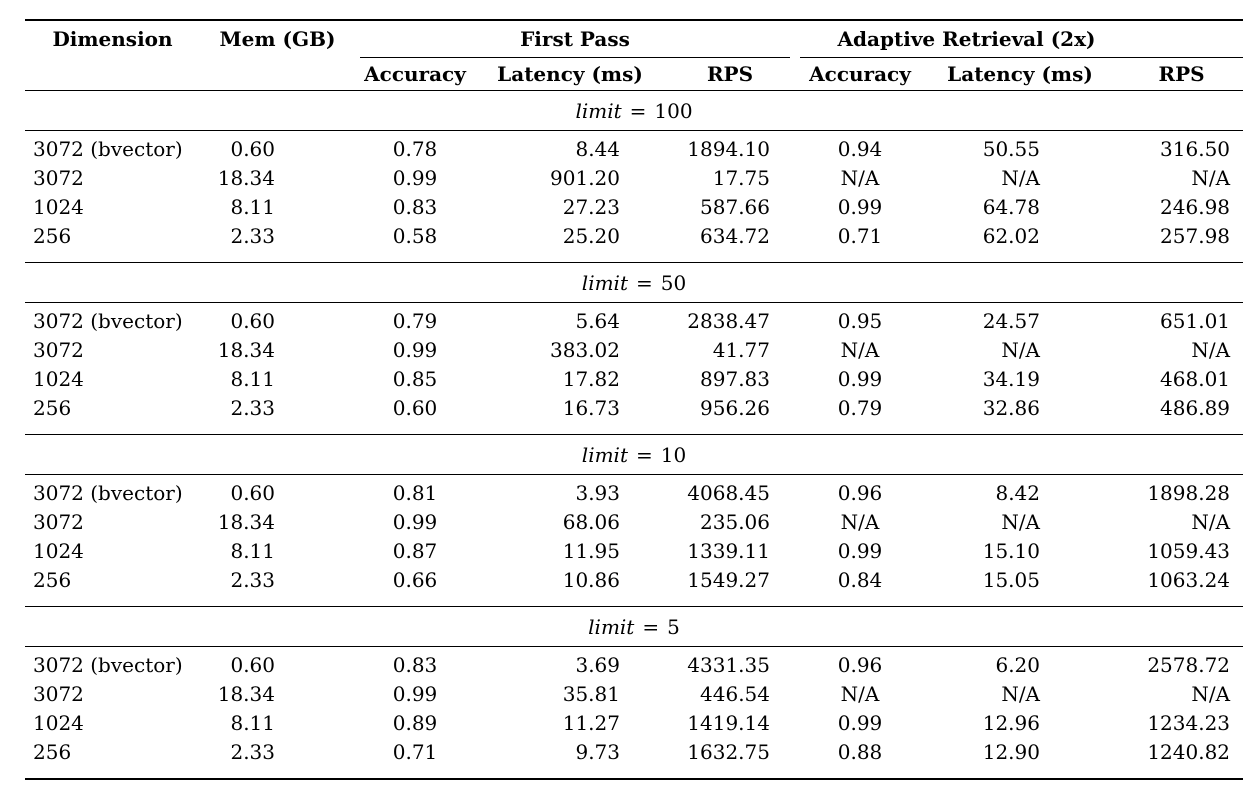 This screenshot has height=788, width=1258. I want to click on cell-mem-gb: 0.60, so click(252, 320).